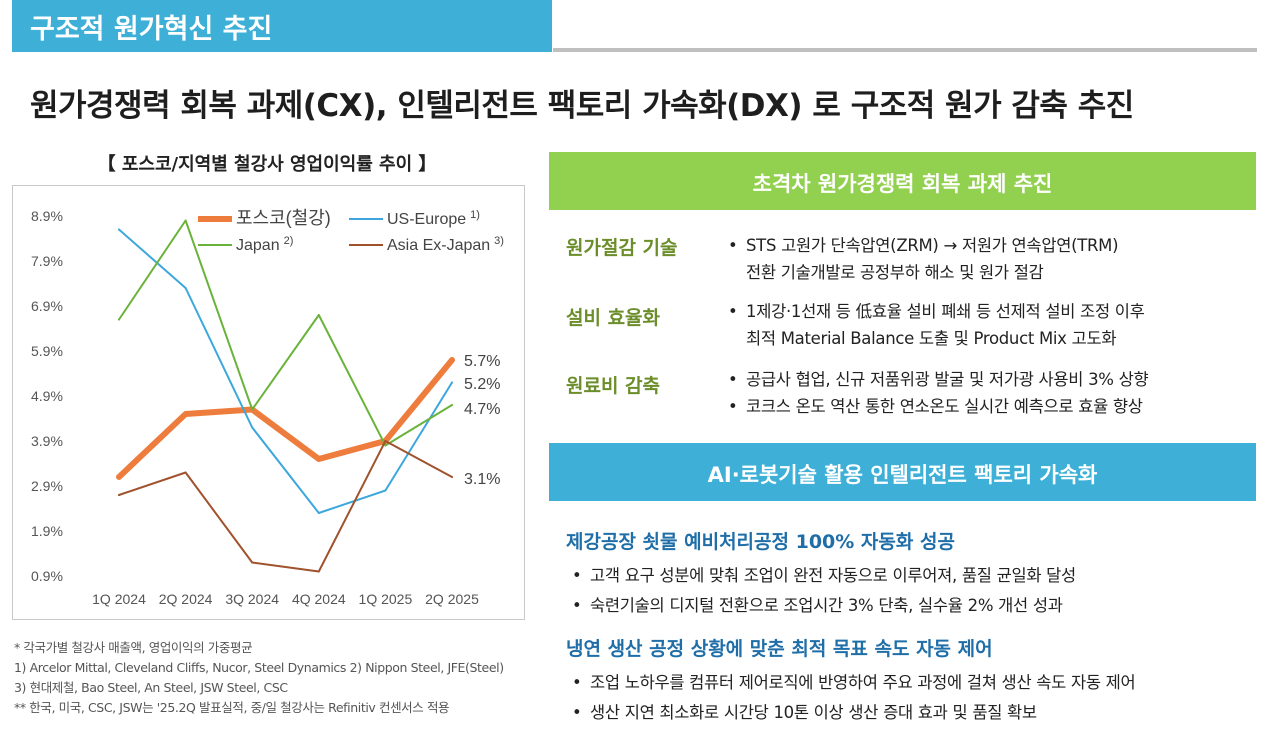 The height and width of the screenshot is (740, 1280). What do you see at coordinates (902, 472) in the screenshot?
I see `dx-banner: AI·로봇기술 활용 인텔리전트 팩토리 가속화` at bounding box center [902, 472].